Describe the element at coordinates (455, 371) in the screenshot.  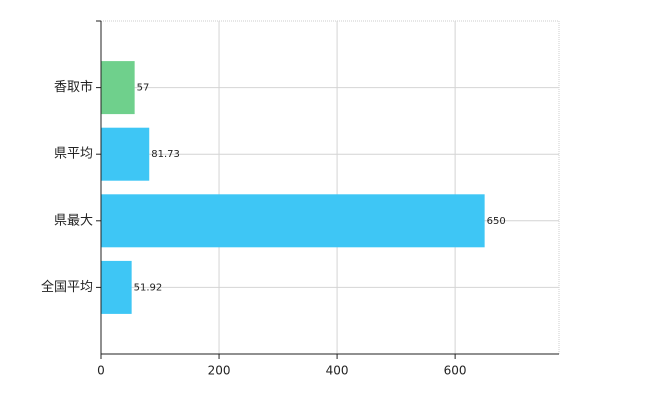
I see `x-tick-label: 600` at that location.